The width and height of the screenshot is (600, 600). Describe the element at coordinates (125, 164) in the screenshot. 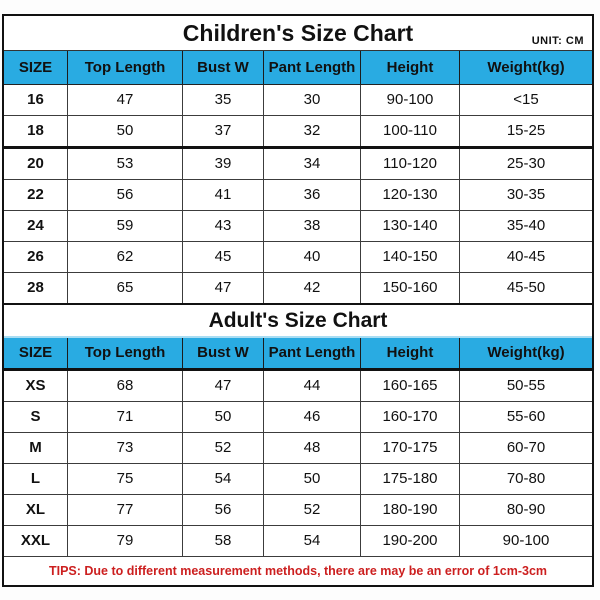

I see `value-cell: 53` at that location.